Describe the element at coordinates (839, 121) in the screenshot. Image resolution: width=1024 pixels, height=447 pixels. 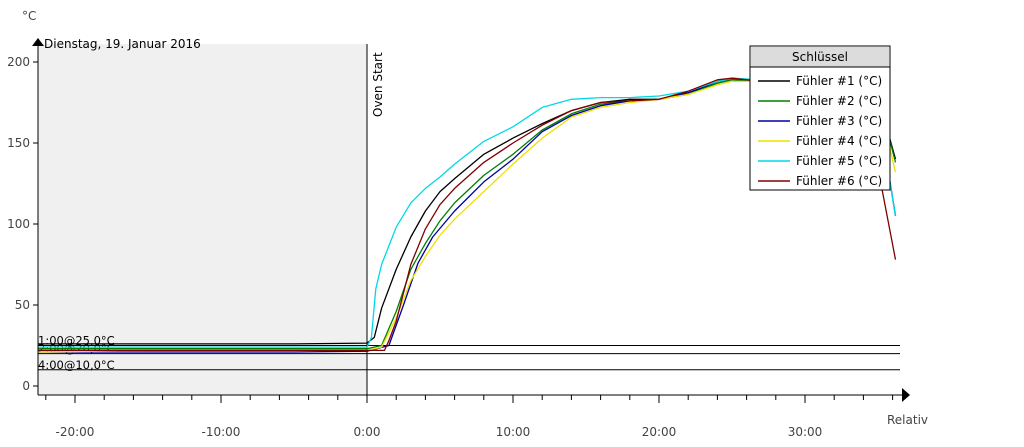
I see `legend-entry-label: Fühler #3 (°C)` at that location.